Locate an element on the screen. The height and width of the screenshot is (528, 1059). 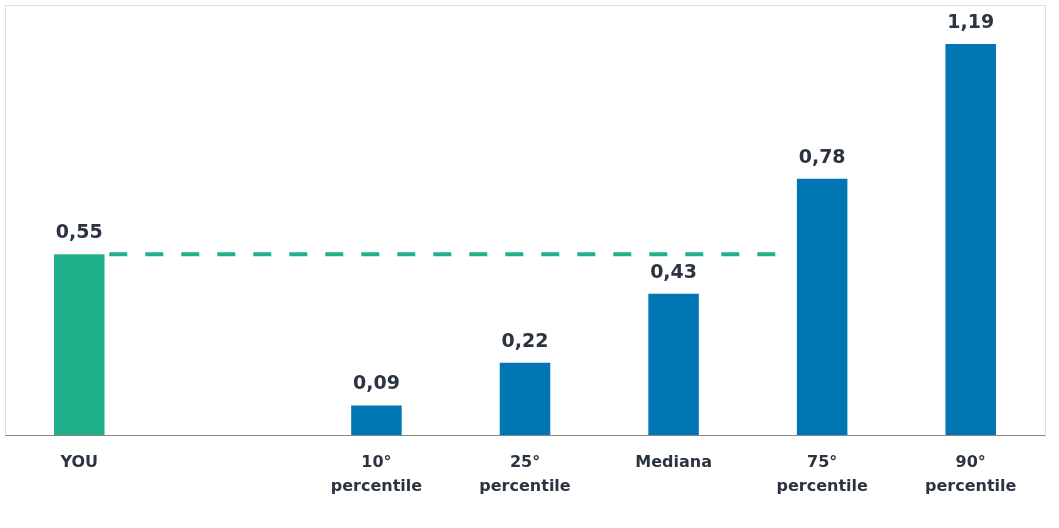
data-label: 0,22 is located at coordinates (525, 339).